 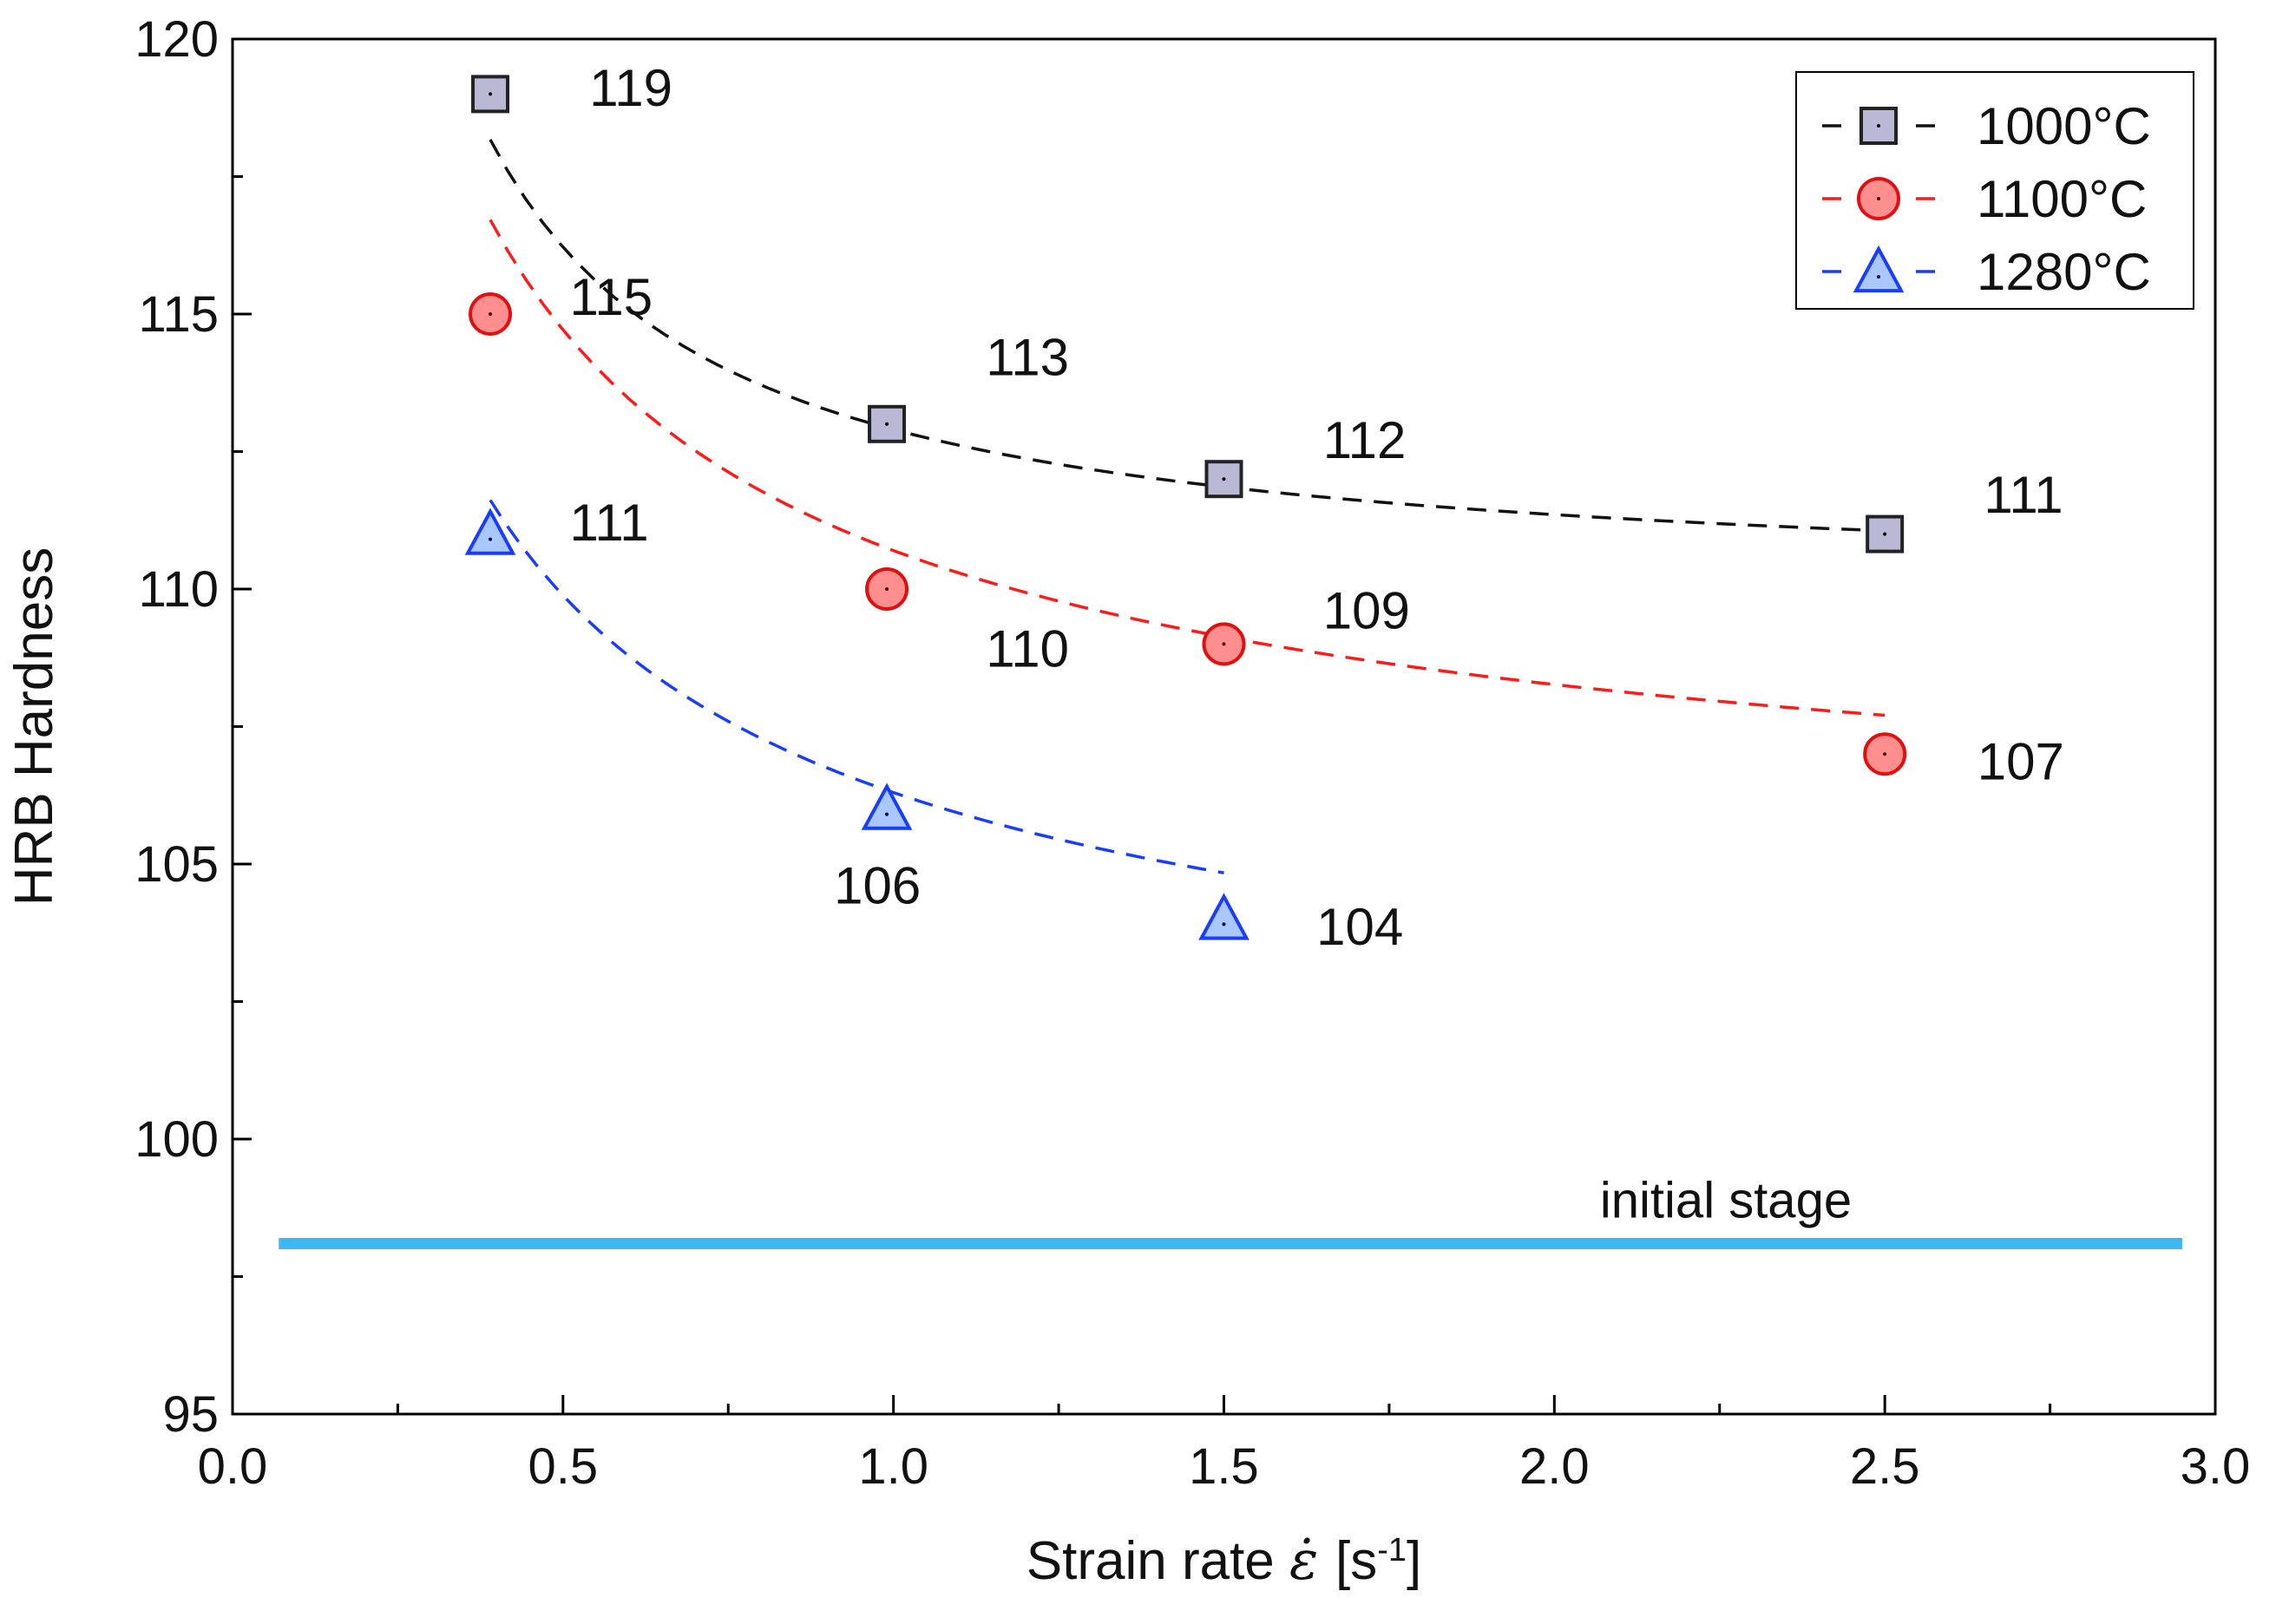 I want to click on y-tick-label: 115, so click(x=179, y=314).